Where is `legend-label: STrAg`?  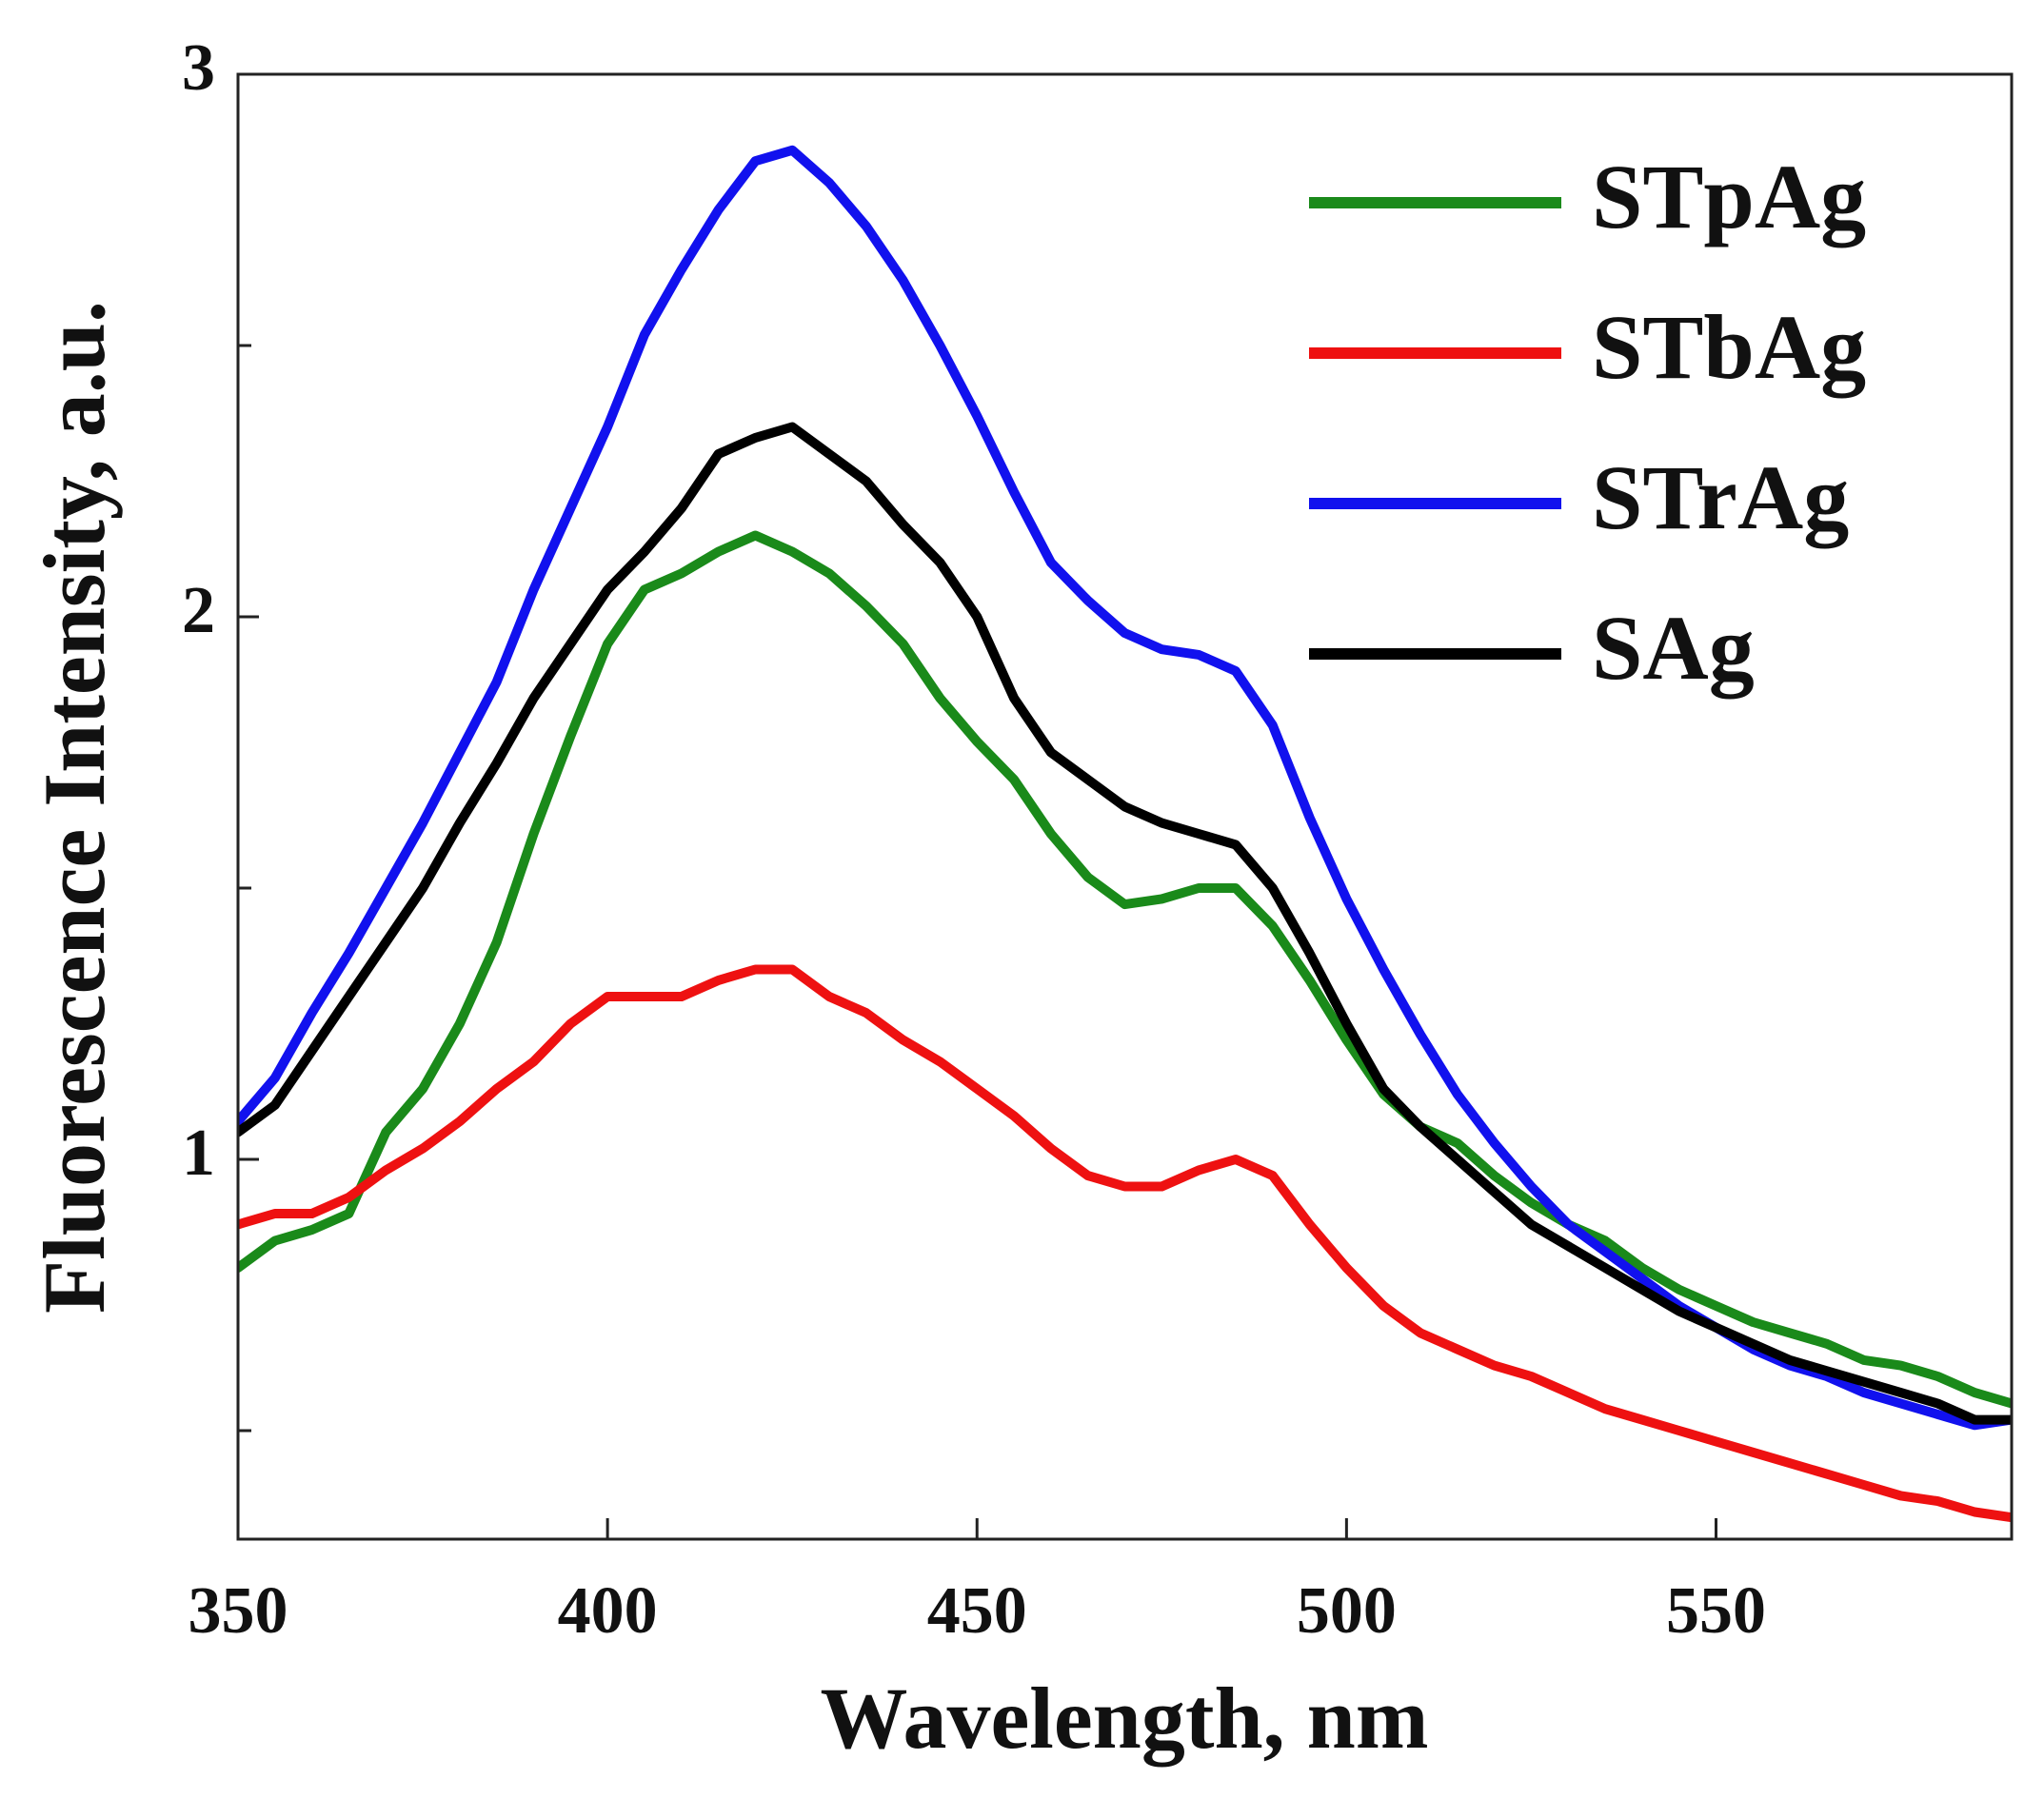
legend-label: STrAg is located at coordinates (1720, 497).